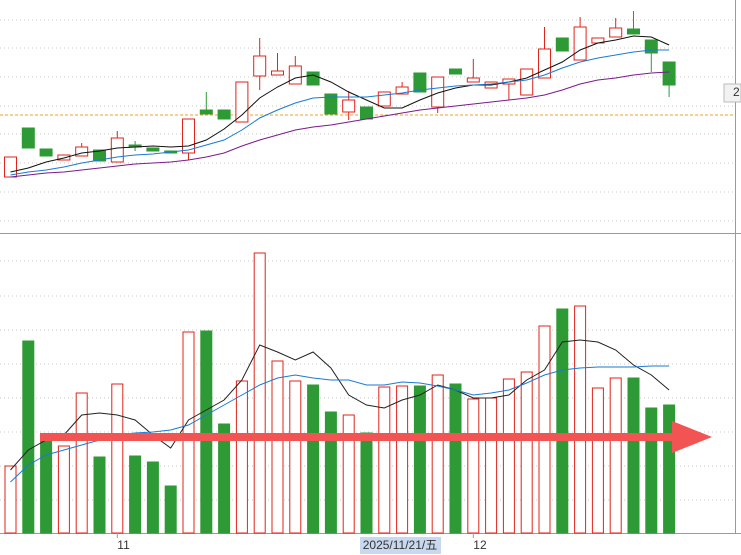 This screenshot has width=741, height=555. Describe the element at coordinates (692, 437) in the screenshot. I see `arrow-head` at that location.